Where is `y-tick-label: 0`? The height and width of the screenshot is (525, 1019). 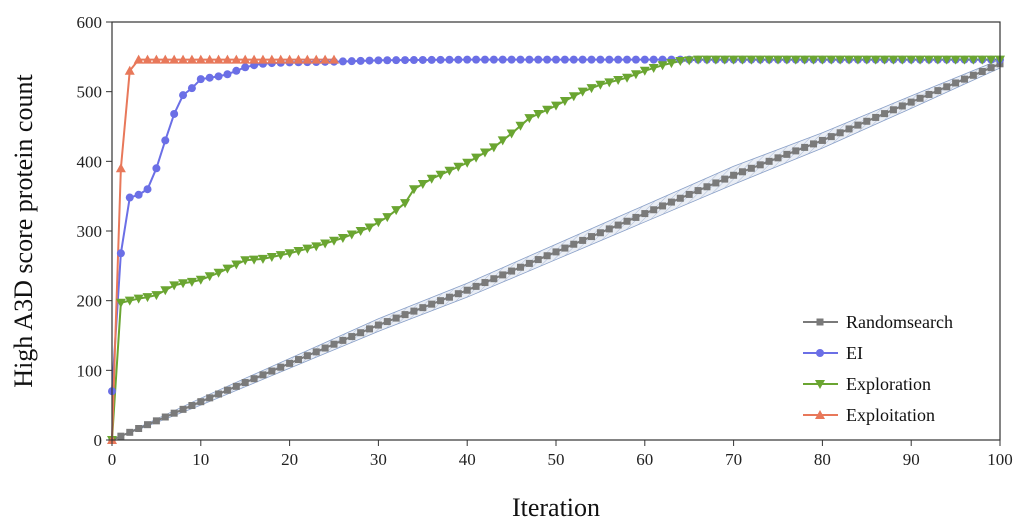 y-tick-label: 0 is located at coordinates (98, 440).